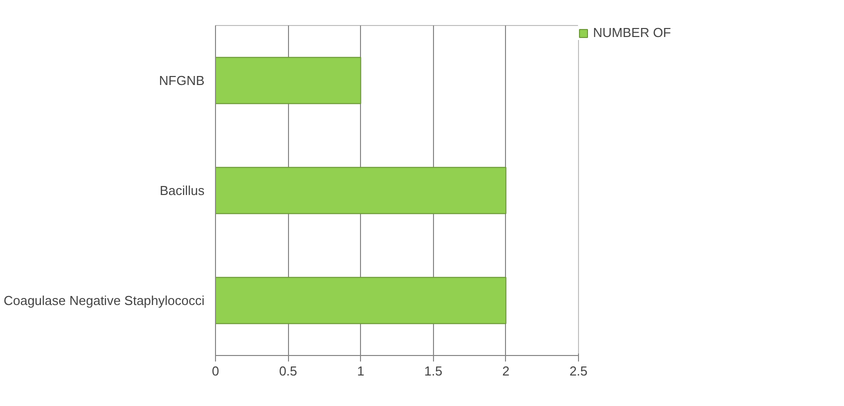  Describe the element at coordinates (182, 190) in the screenshot. I see `y-tick-label: Bacillus` at that location.